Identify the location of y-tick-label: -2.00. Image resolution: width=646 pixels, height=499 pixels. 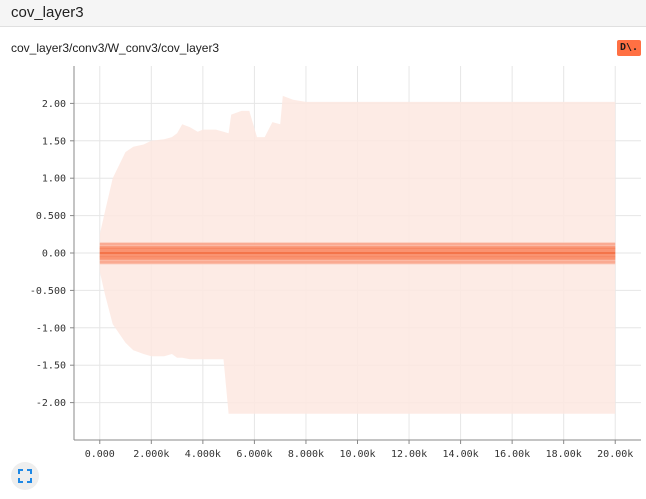
(51, 403).